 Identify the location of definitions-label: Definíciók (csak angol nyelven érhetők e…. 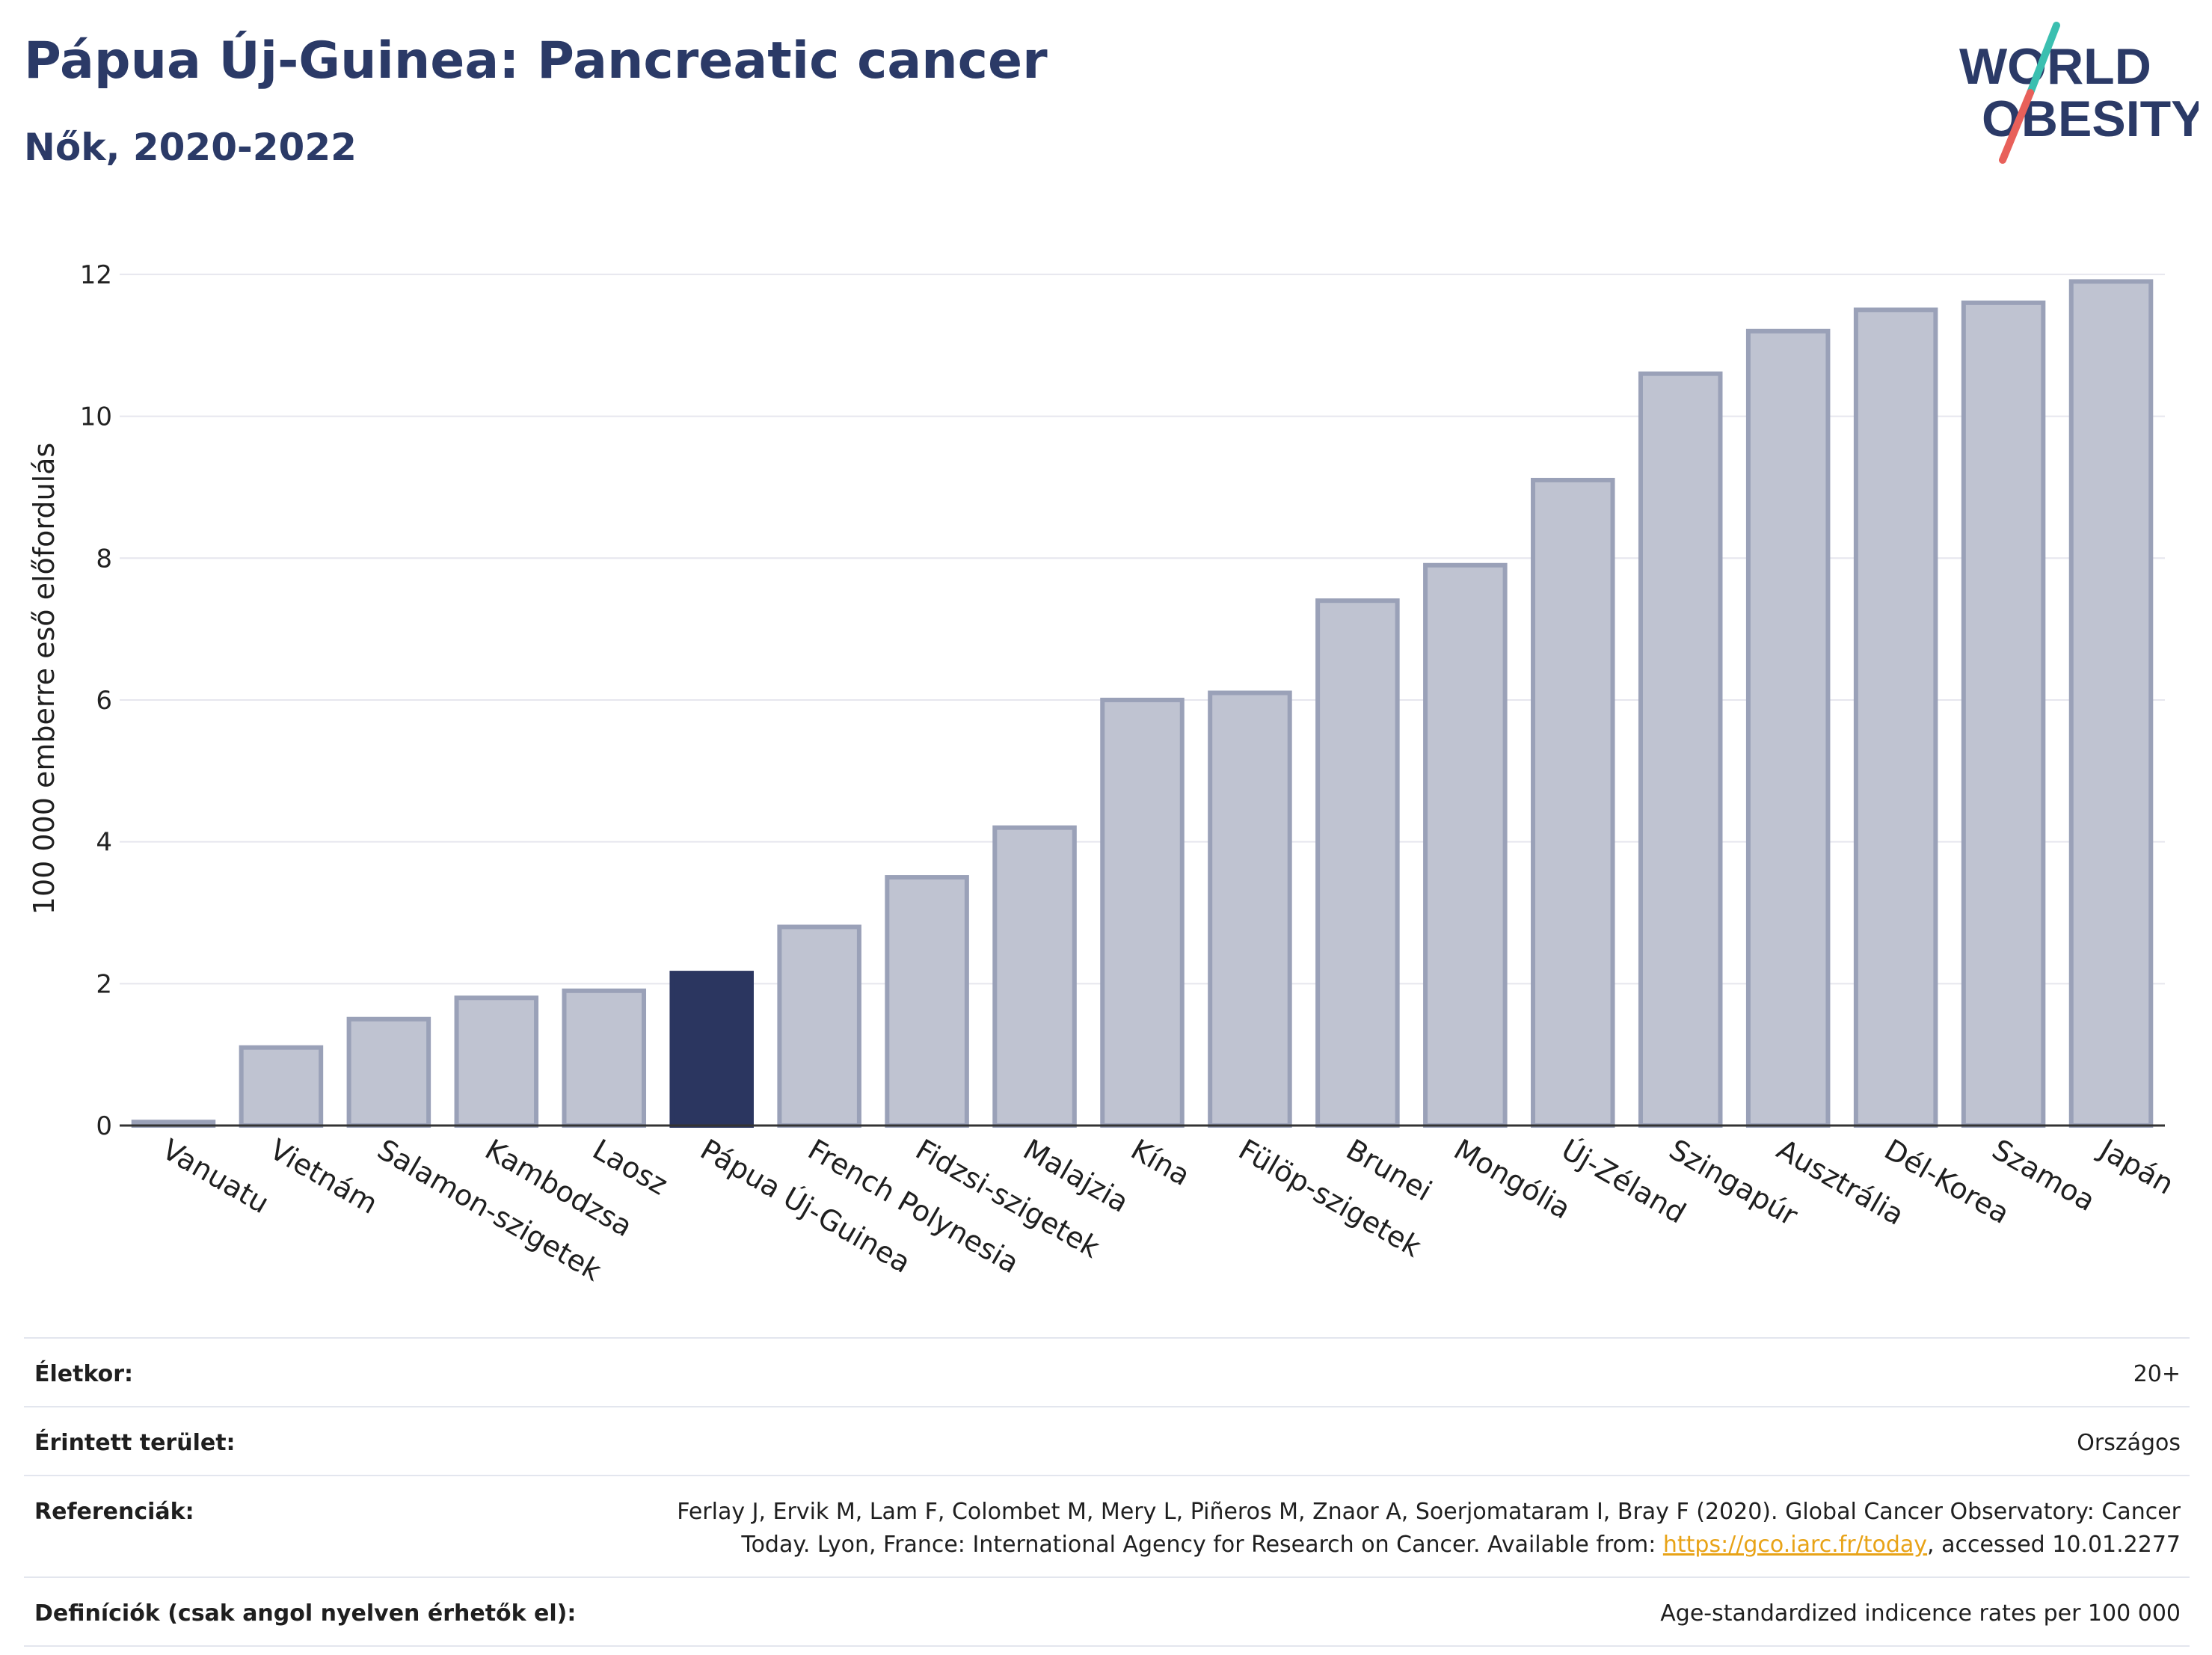
(305, 1613).